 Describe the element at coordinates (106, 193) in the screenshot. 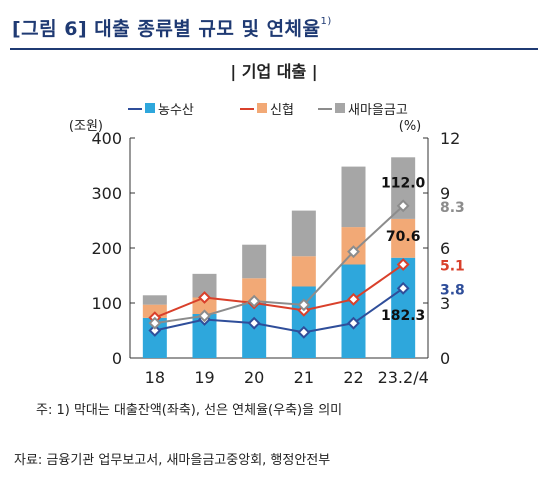

I see `left-tick-label-3: 300` at that location.